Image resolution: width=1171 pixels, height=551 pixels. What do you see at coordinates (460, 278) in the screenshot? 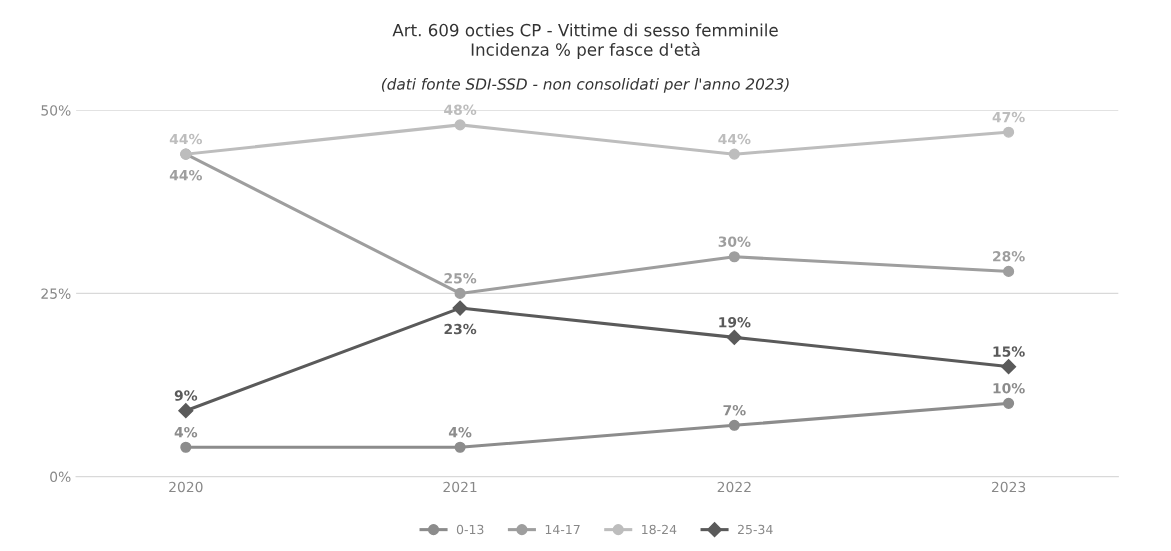
I see `data-label: 25%` at bounding box center [460, 278].